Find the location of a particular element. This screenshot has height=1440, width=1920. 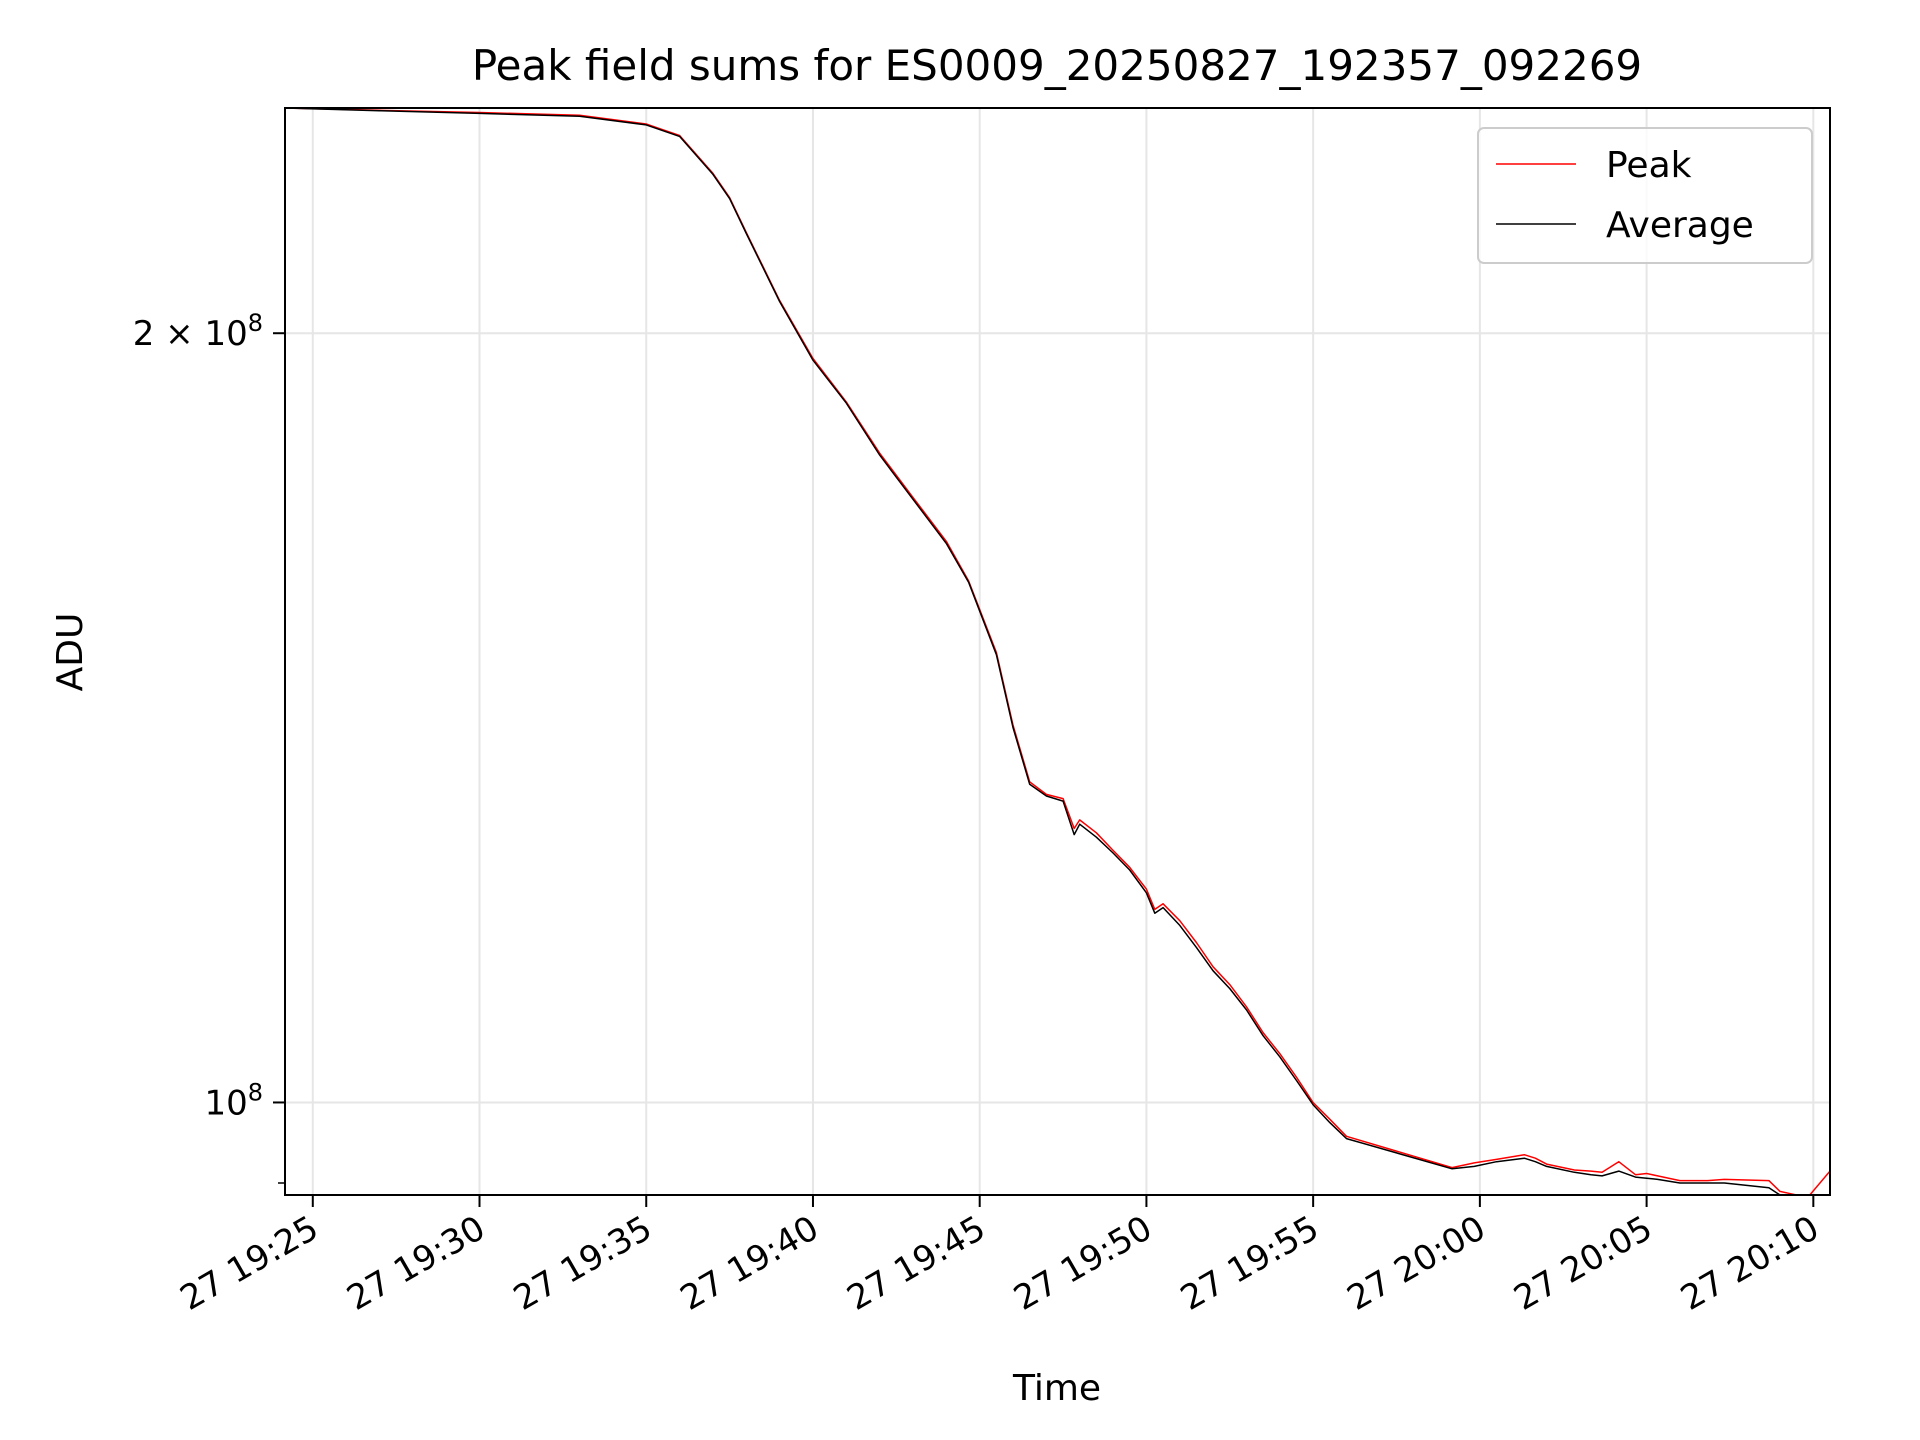

legend-label-peak: Peak is located at coordinates (1649, 165).